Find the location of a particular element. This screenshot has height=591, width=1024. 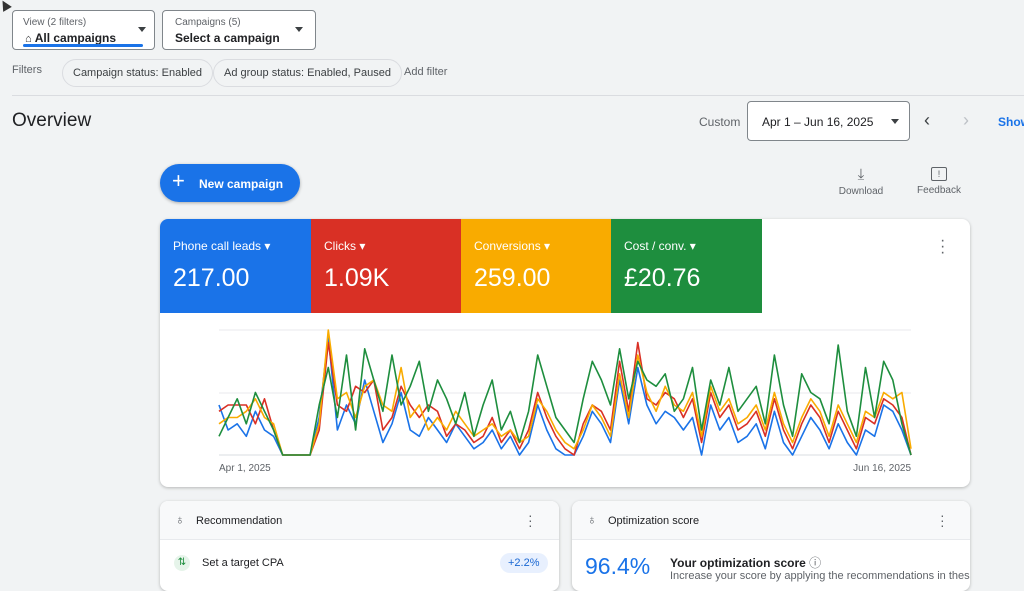

metric-tile: Conversions ▾ 259.00 is located at coordinates (536, 266).